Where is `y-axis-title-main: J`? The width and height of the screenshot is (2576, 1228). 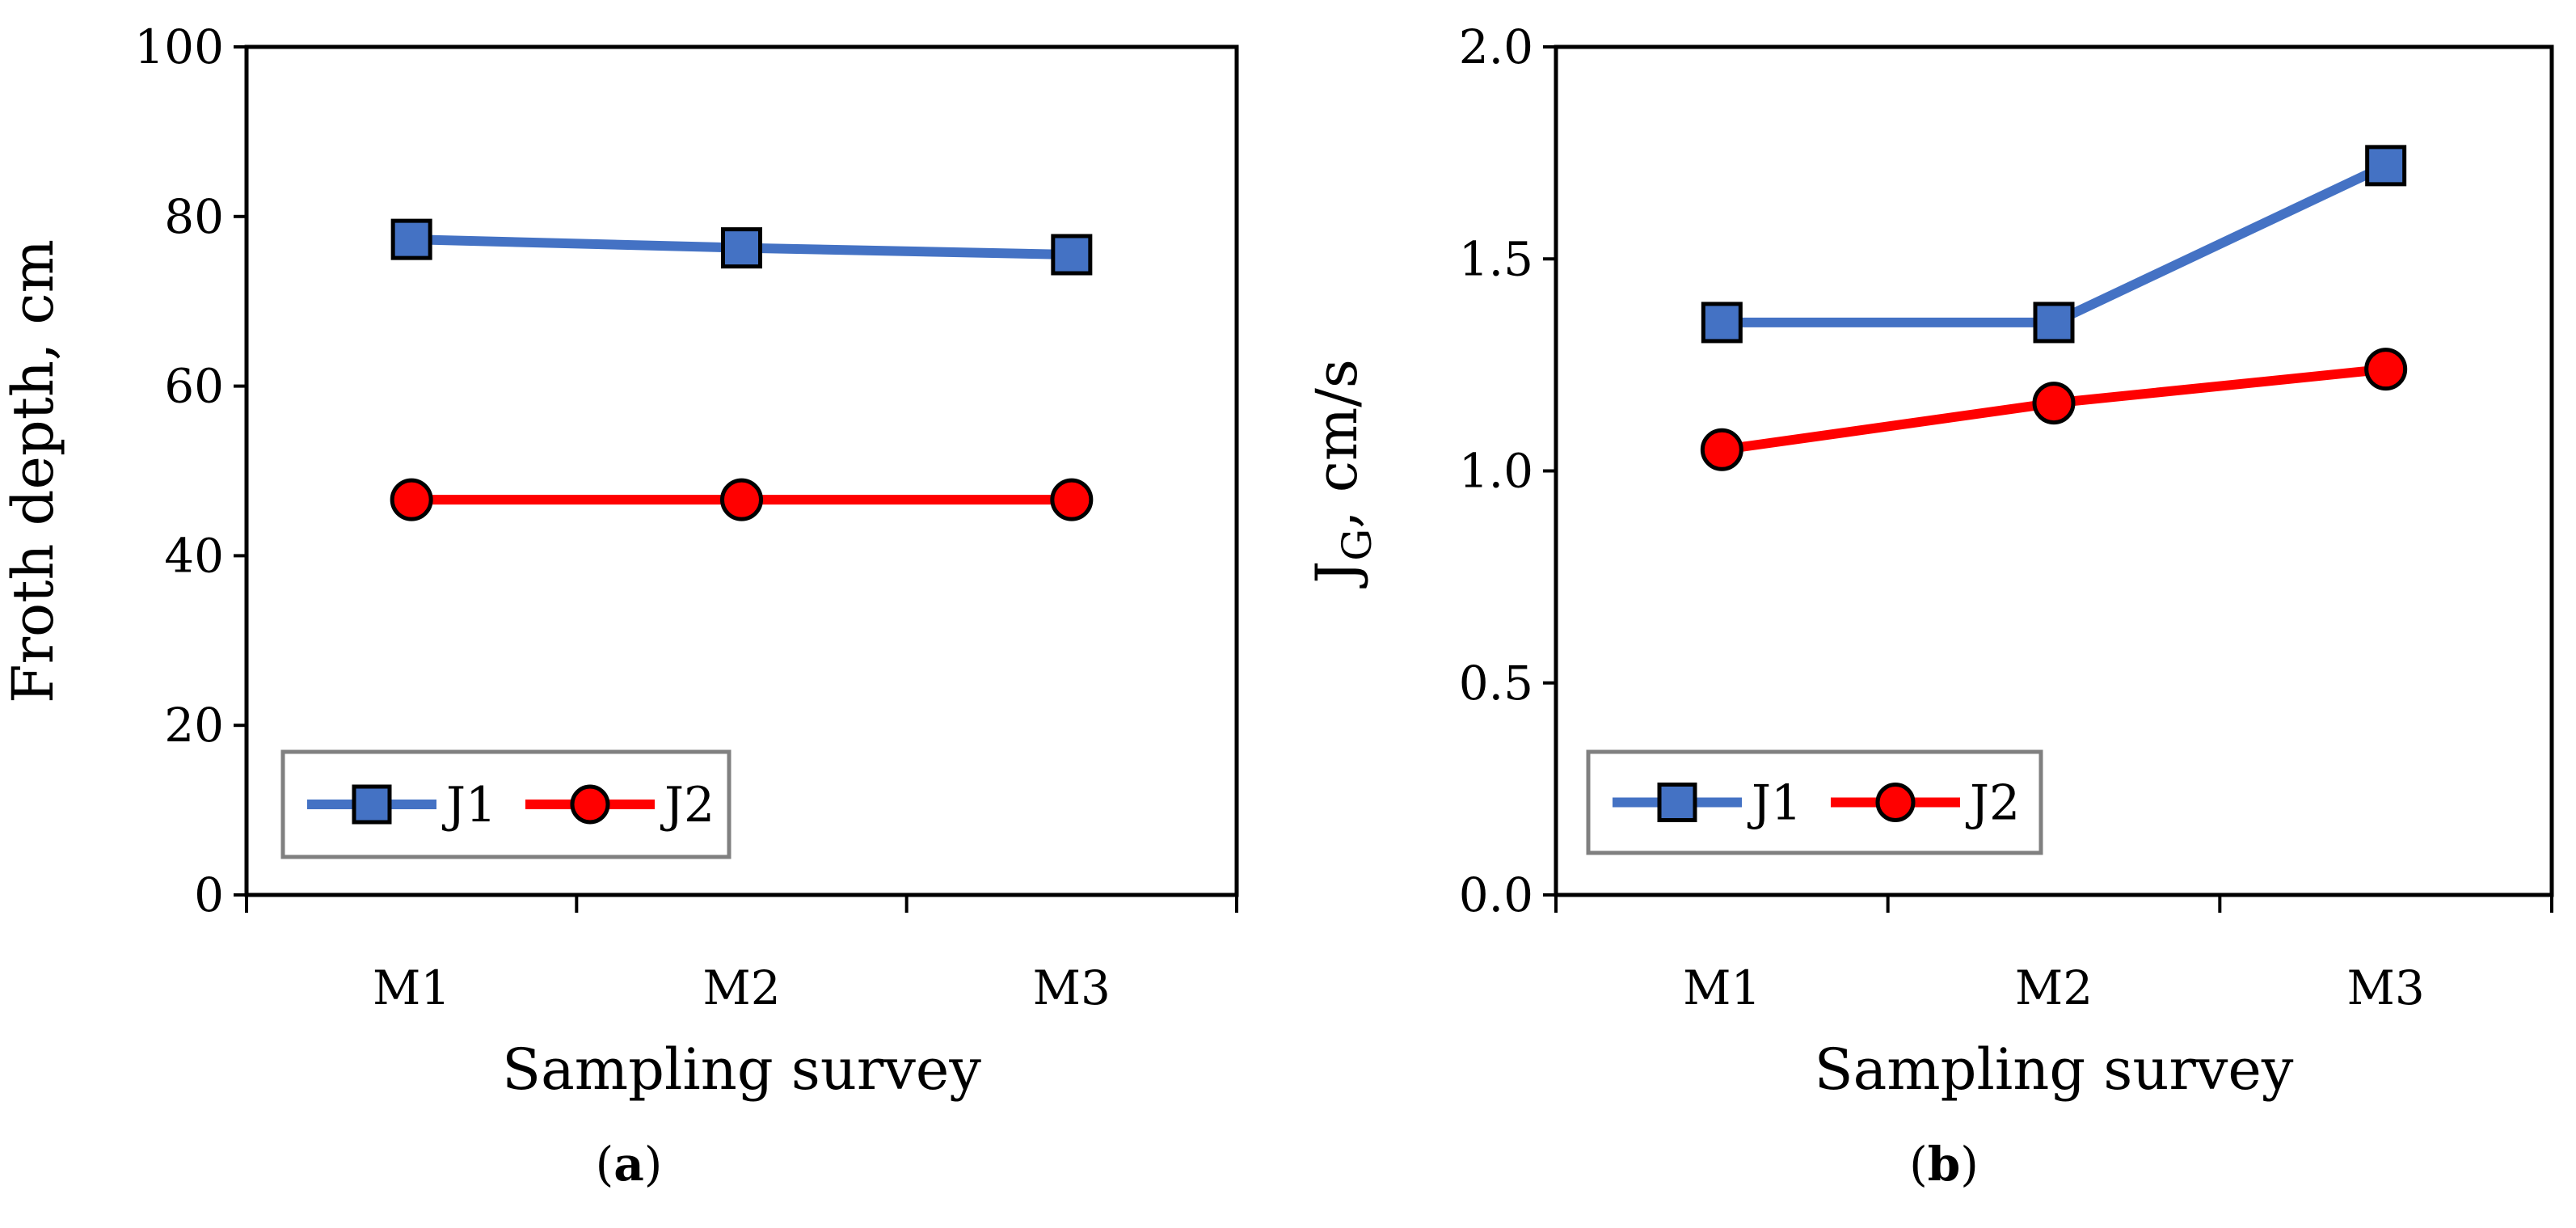 y-axis-title-main: J is located at coordinates (1337, 575).